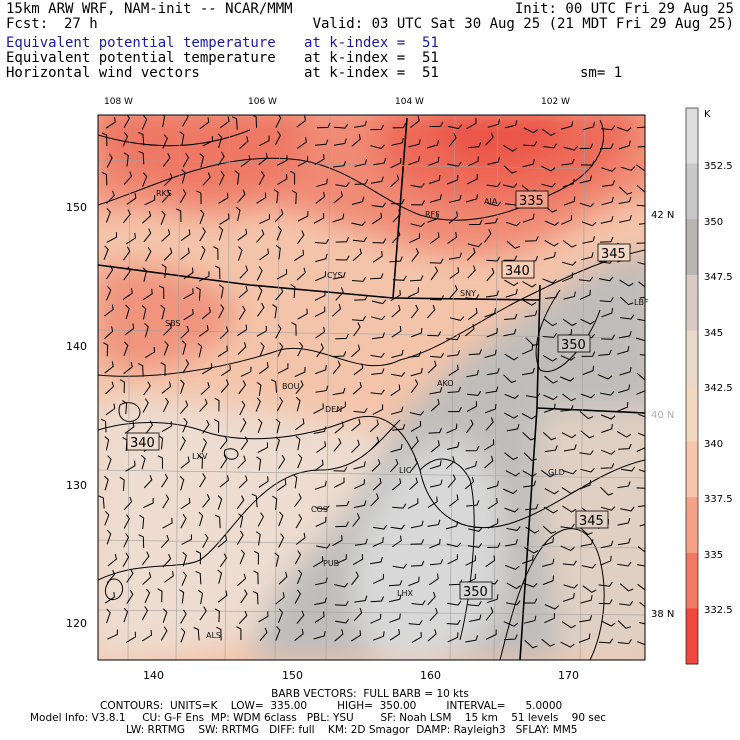  What do you see at coordinates (405, 593) in the screenshot?
I see `station-label: LHX` at bounding box center [405, 593].